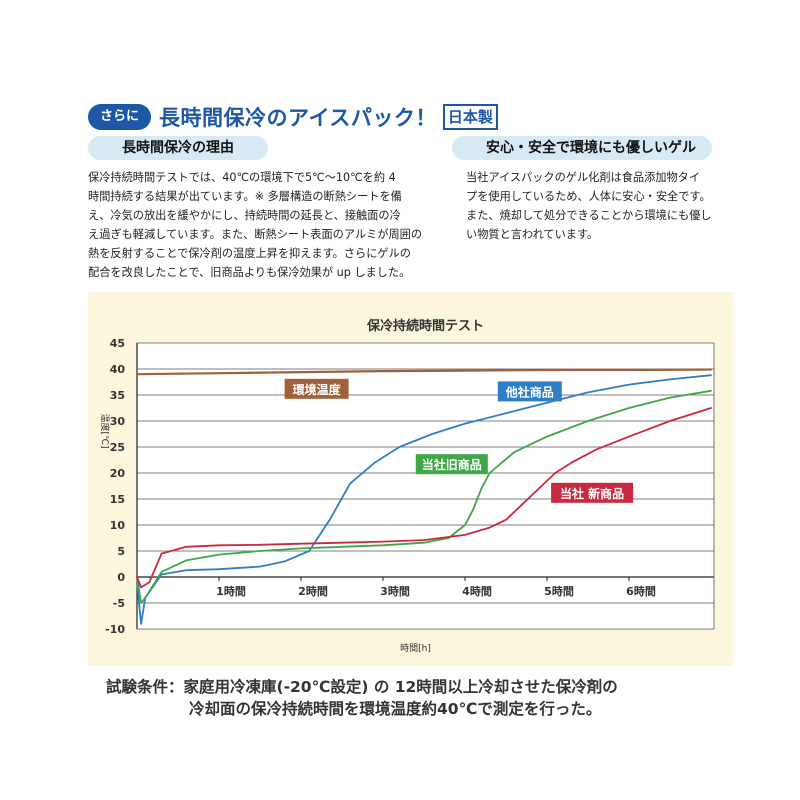 The width and height of the screenshot is (800, 800). Describe the element at coordinates (425, 326) in the screenshot. I see `chart-title: 保冷持続時間テスト` at that location.